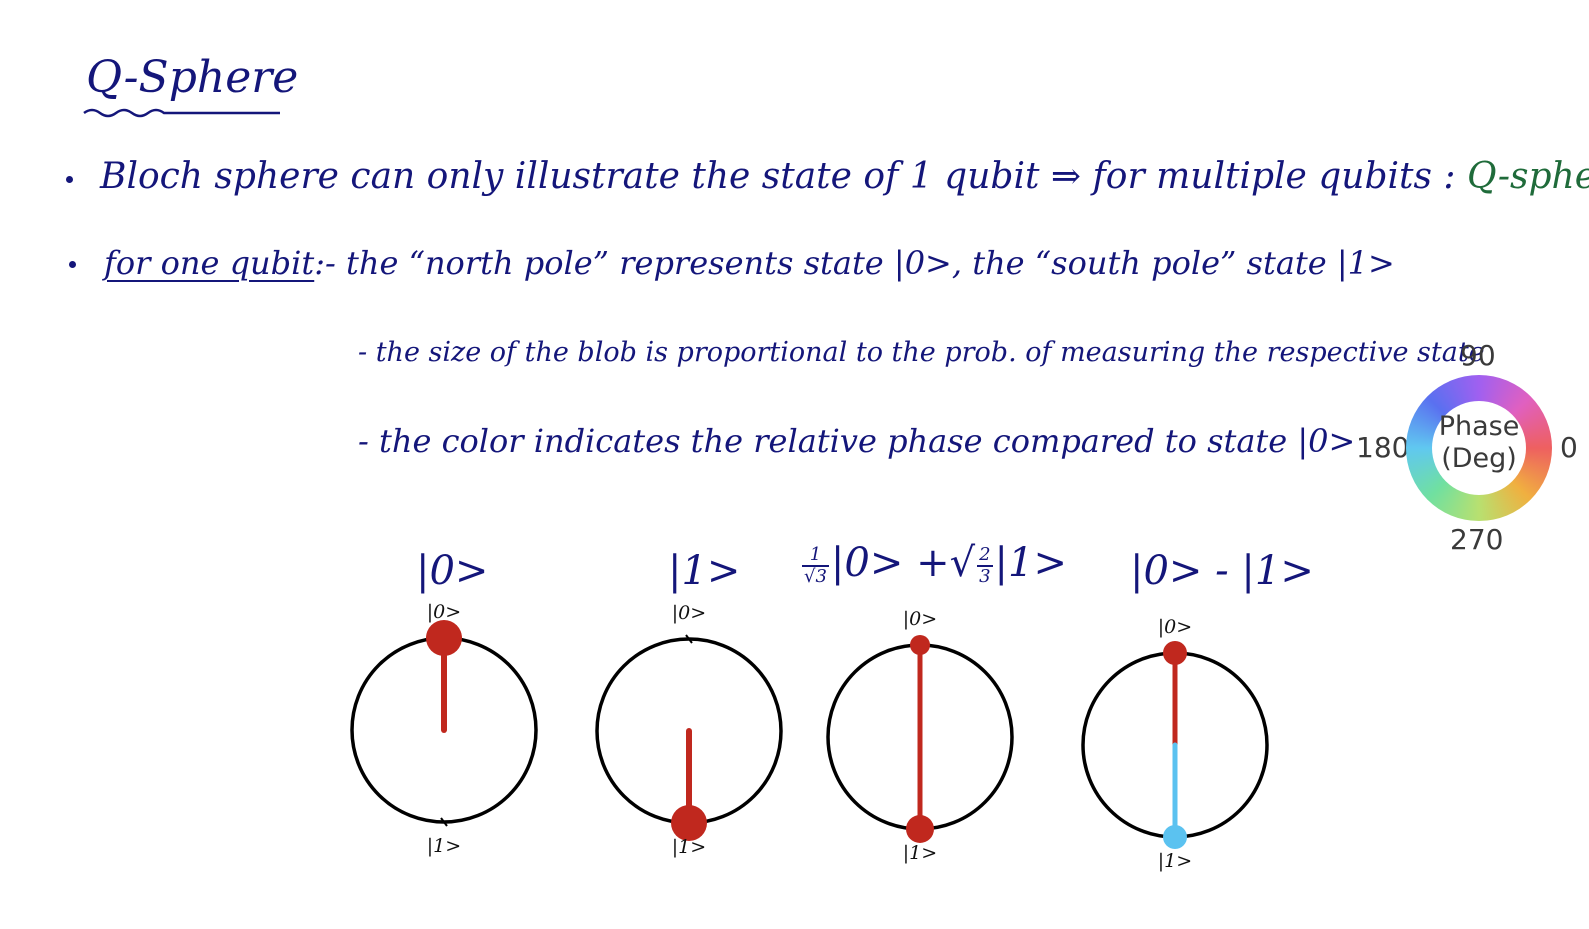  Describe the element at coordinates (1569, 447) in the screenshot. I see `phase-label-0: 0` at that location.